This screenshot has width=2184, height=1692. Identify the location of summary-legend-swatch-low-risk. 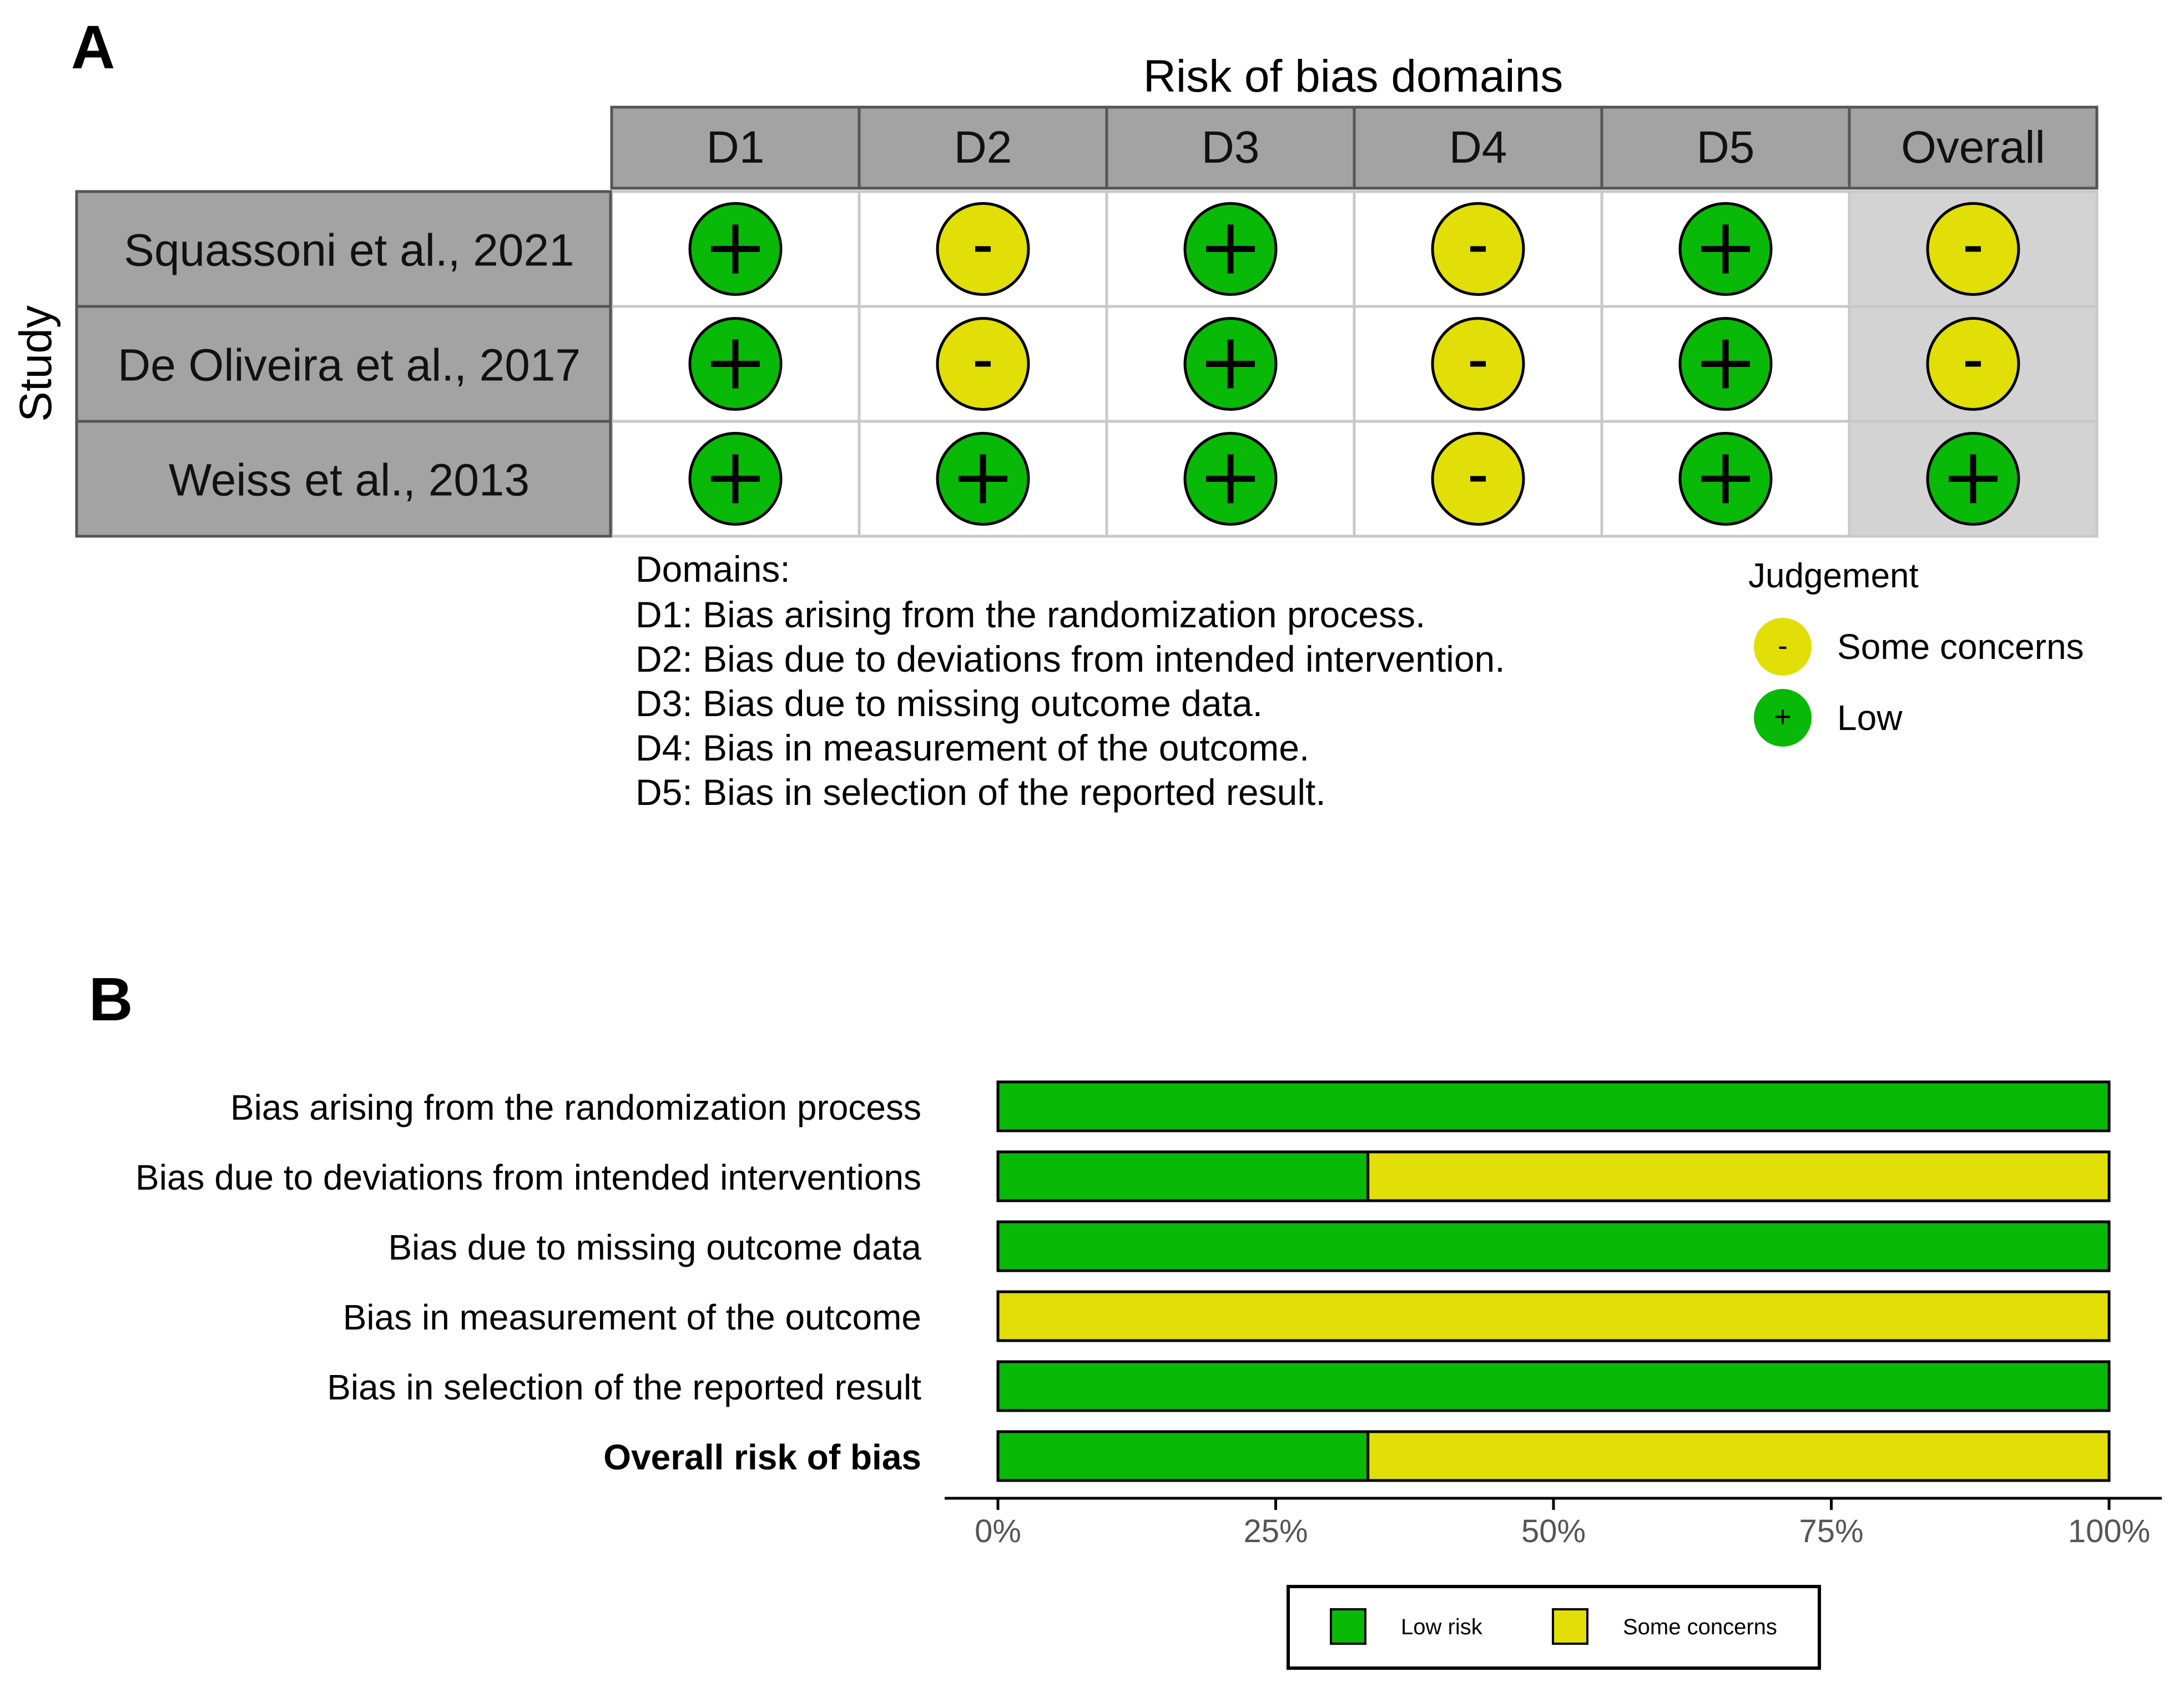
(1348, 1626).